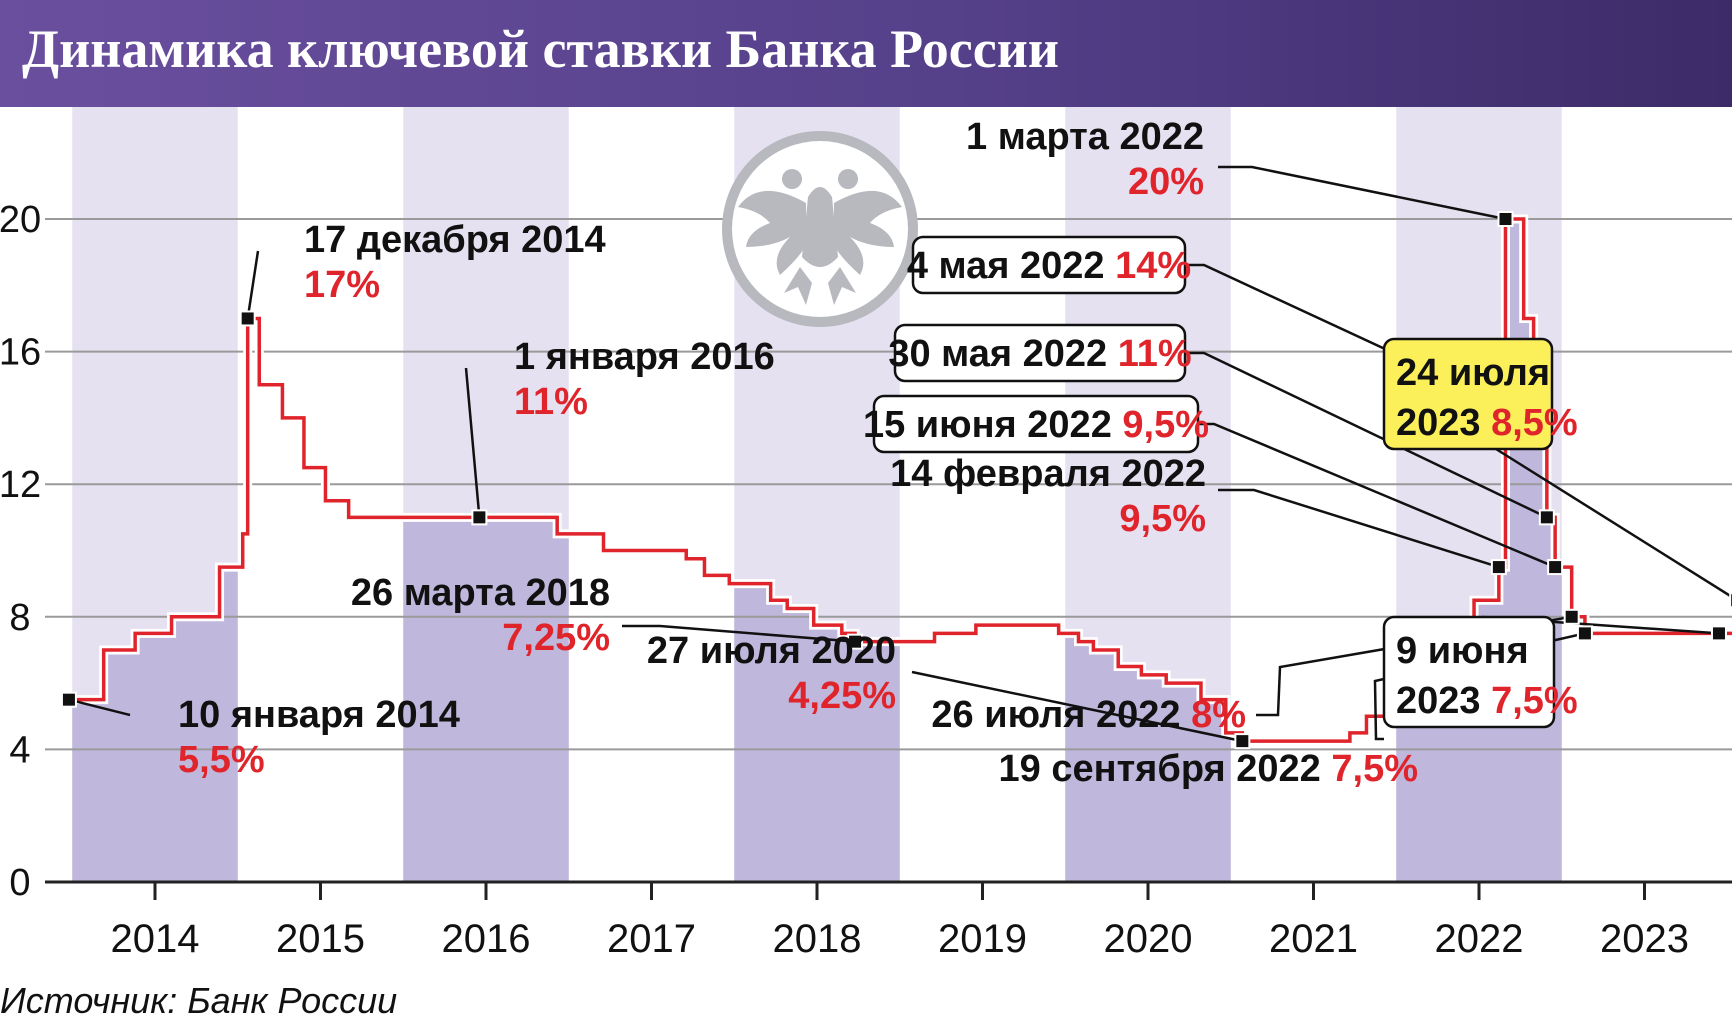 The image size is (1732, 1027). Describe the element at coordinates (651, 939) in the screenshot. I see `x-tick-label: 2017` at that location.